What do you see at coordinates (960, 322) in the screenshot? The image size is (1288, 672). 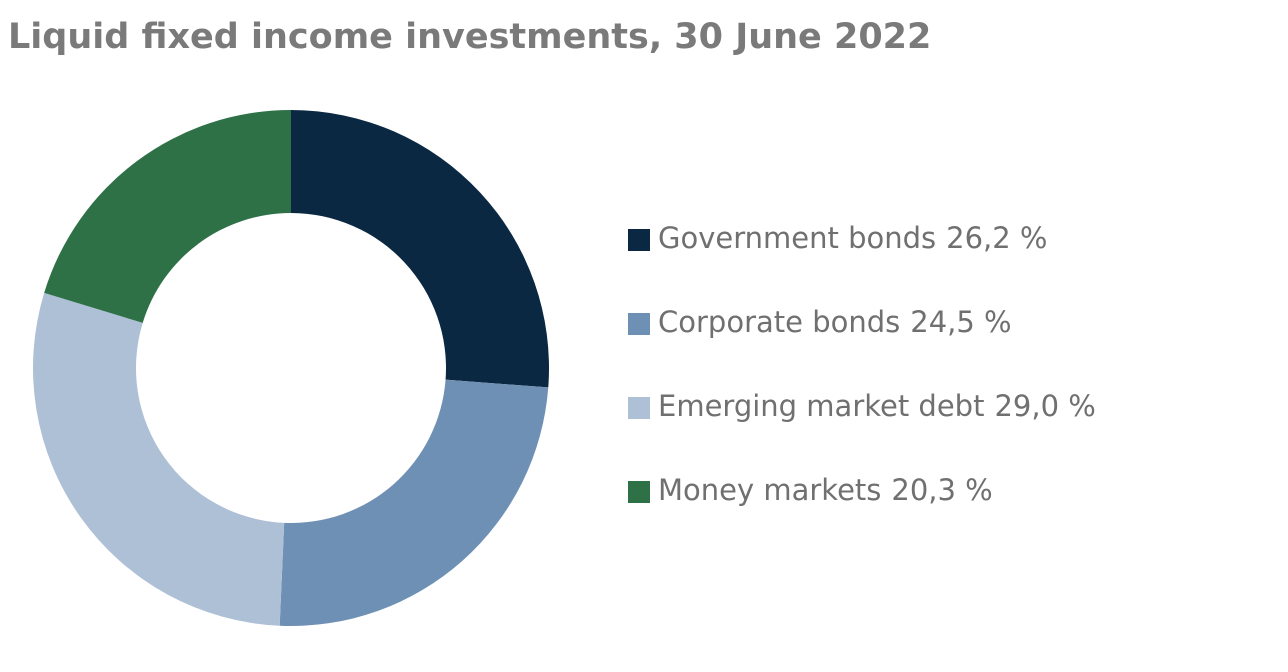 I see `legend-value: 24,5 %` at bounding box center [960, 322].